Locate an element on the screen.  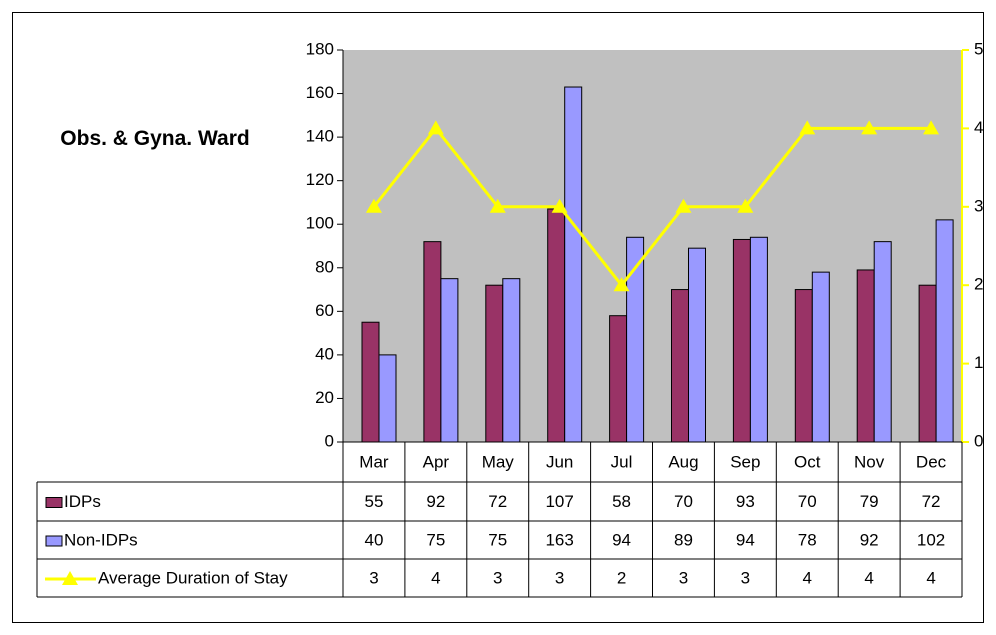
y2-tick-label: 0 is located at coordinates (978, 440).